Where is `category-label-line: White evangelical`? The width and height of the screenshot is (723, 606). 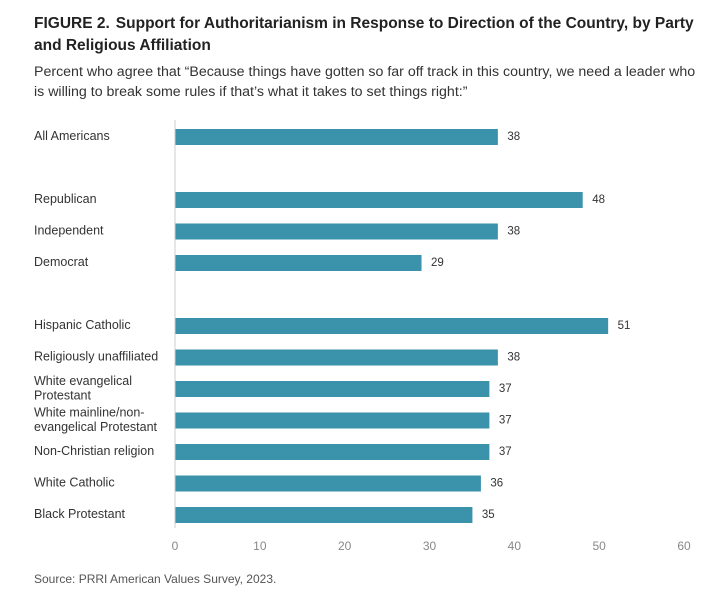 category-label-line: White evangelical is located at coordinates (83, 381).